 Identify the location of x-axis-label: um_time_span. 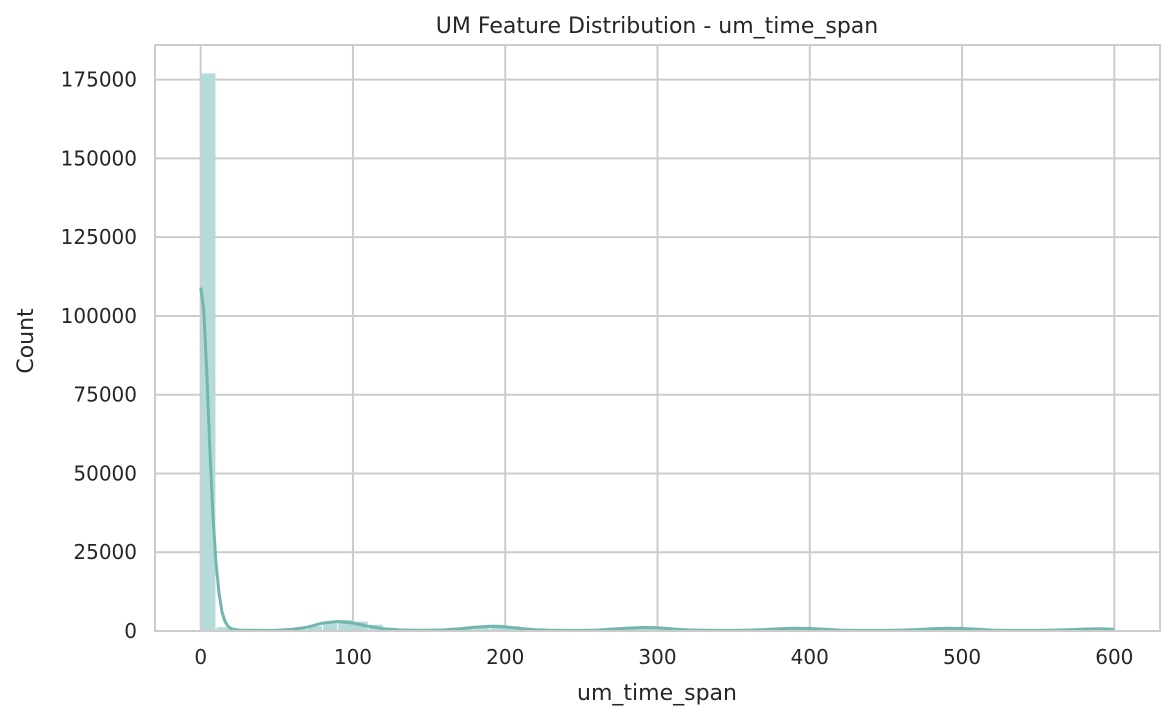
(657, 693).